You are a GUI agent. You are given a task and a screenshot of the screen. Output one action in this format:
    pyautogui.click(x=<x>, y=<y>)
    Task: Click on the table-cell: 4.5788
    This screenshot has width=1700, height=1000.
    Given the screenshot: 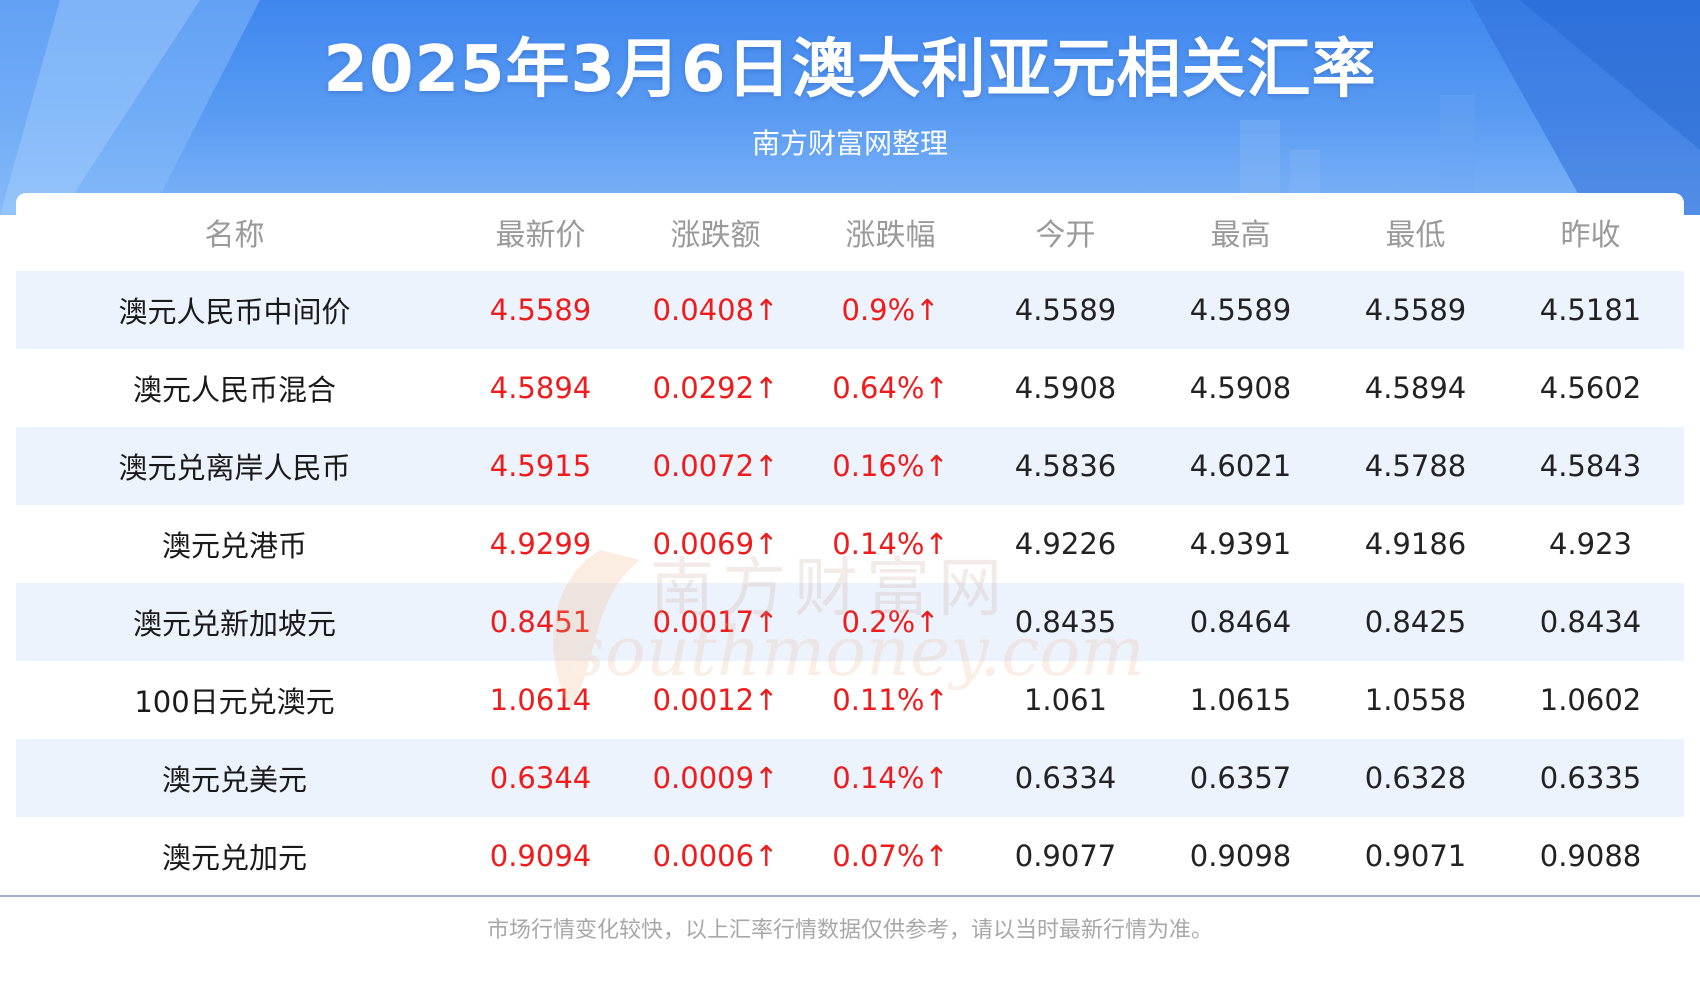 What is the action you would take?
    pyautogui.click(x=1415, y=466)
    